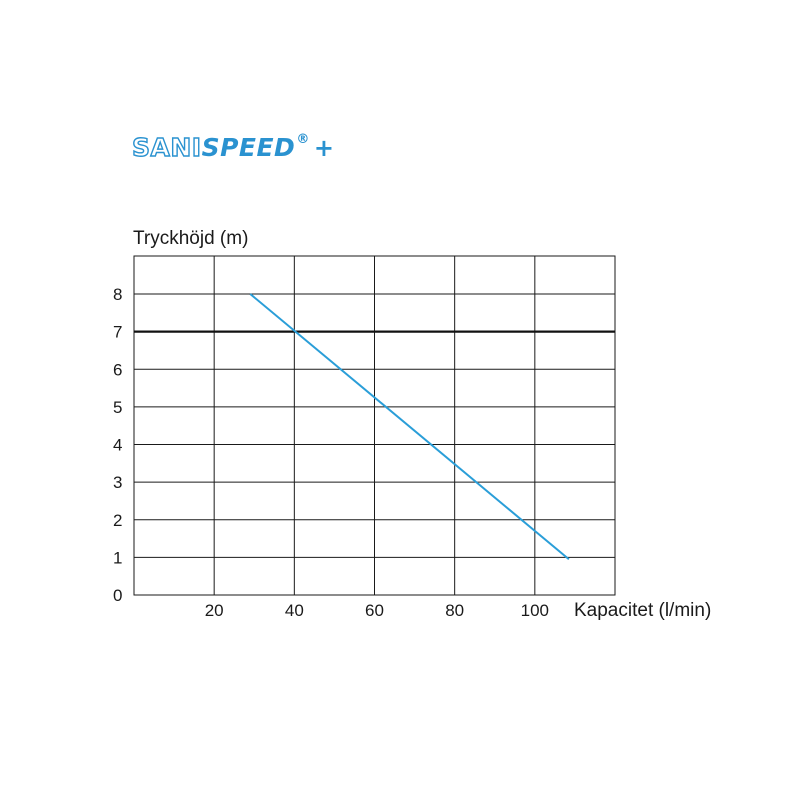 This screenshot has width=800, height=800. What do you see at coordinates (324, 148) in the screenshot?
I see `logo-plus-sign: +` at bounding box center [324, 148].